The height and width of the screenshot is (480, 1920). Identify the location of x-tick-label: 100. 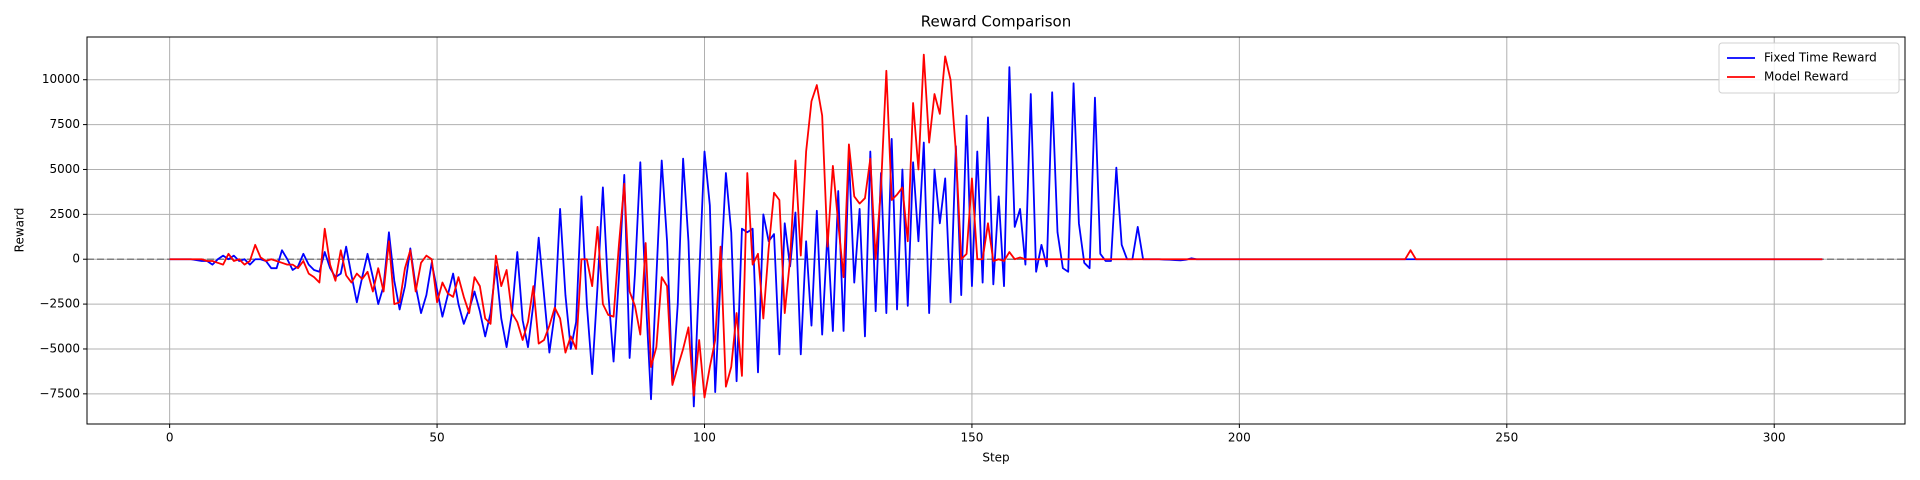
(704, 438).